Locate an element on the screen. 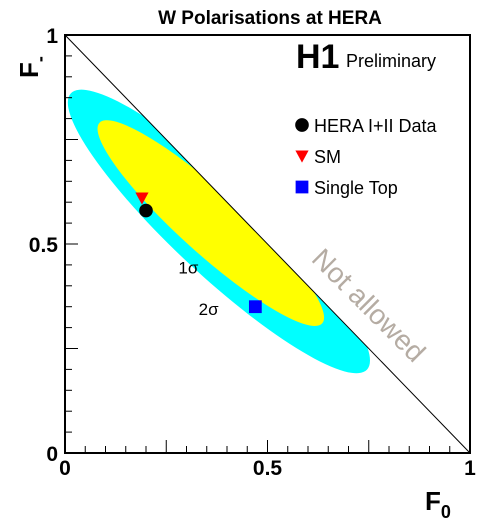  point-sm is located at coordinates (142, 198).